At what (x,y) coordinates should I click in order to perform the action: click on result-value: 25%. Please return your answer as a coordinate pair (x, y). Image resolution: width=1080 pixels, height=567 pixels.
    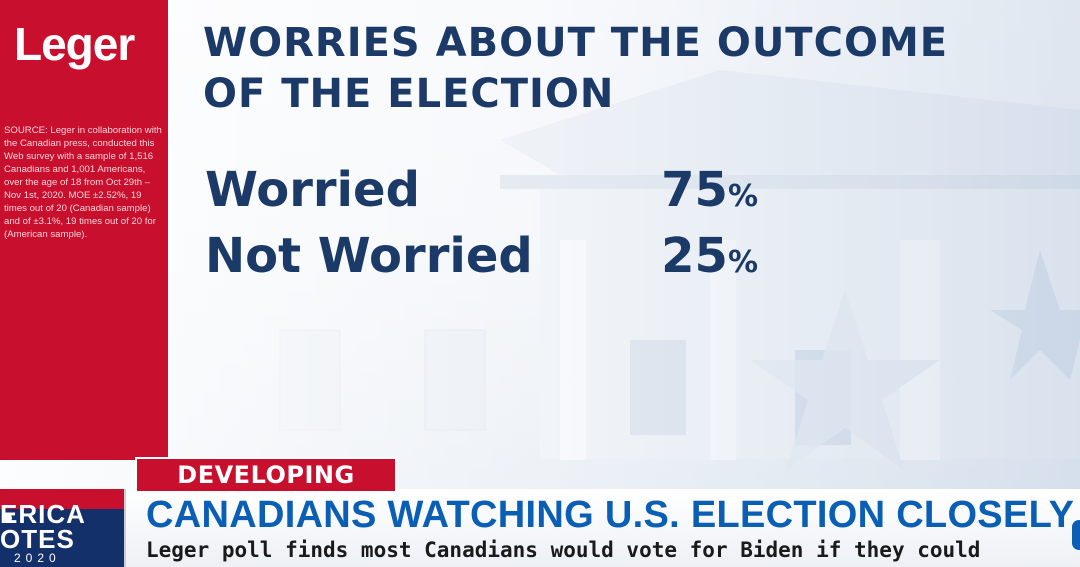
    Looking at the image, I should click on (683, 259).